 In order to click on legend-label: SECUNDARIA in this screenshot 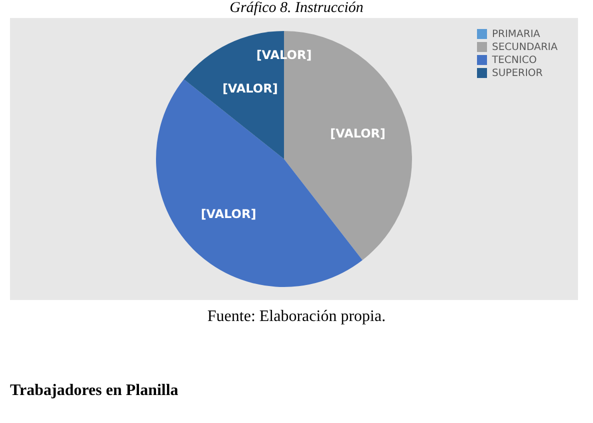, I will do `click(525, 47)`.